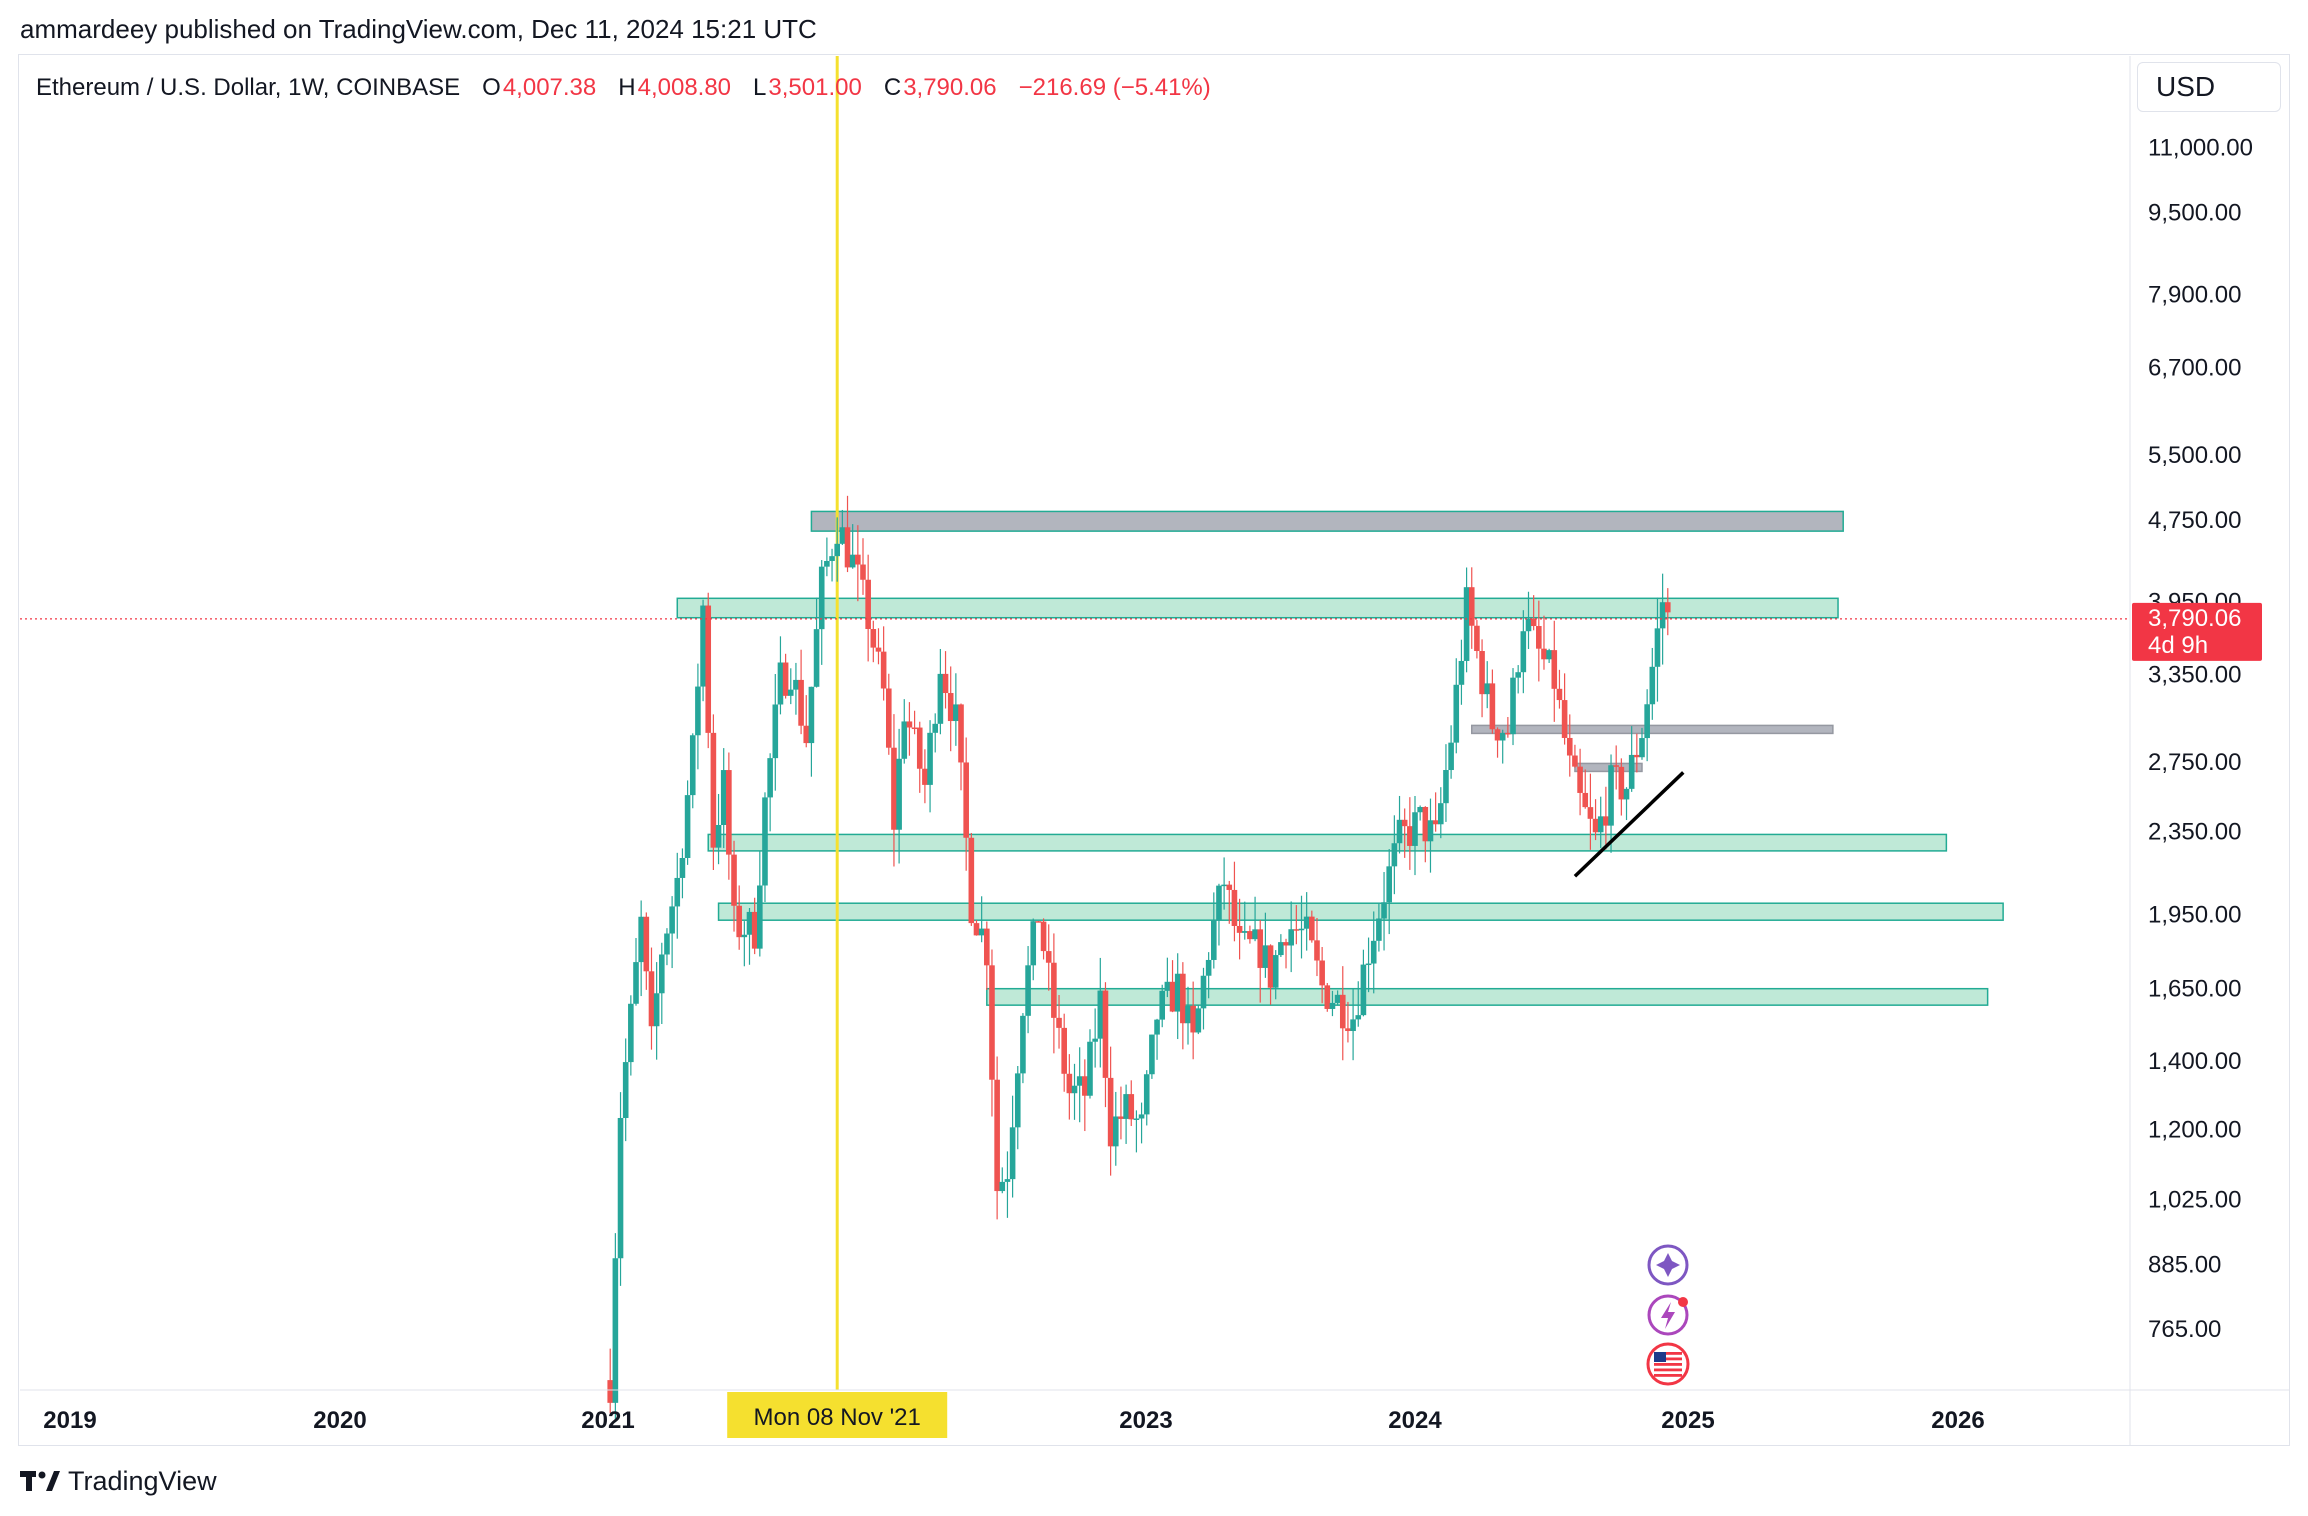 The width and height of the screenshot is (2308, 1516). I want to click on y-tick-label: 1,025.00, so click(2194, 1199).